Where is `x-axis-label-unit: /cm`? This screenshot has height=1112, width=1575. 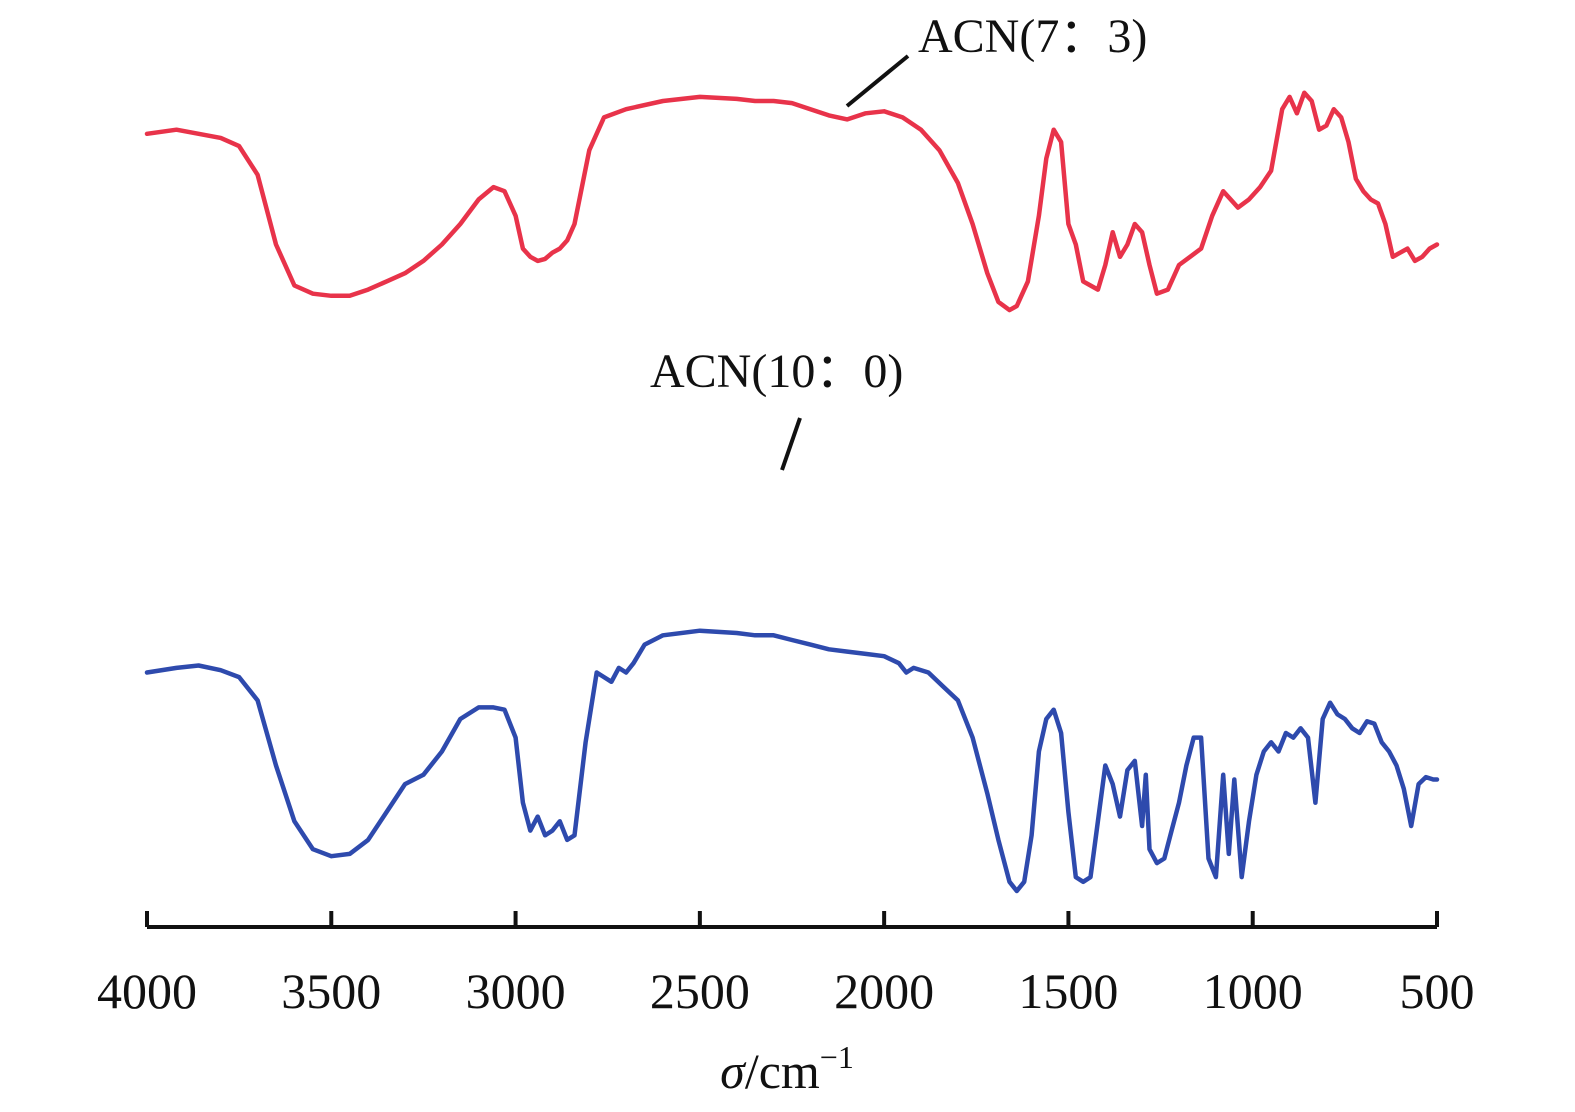 x-axis-label-unit: /cm is located at coordinates (782, 1071).